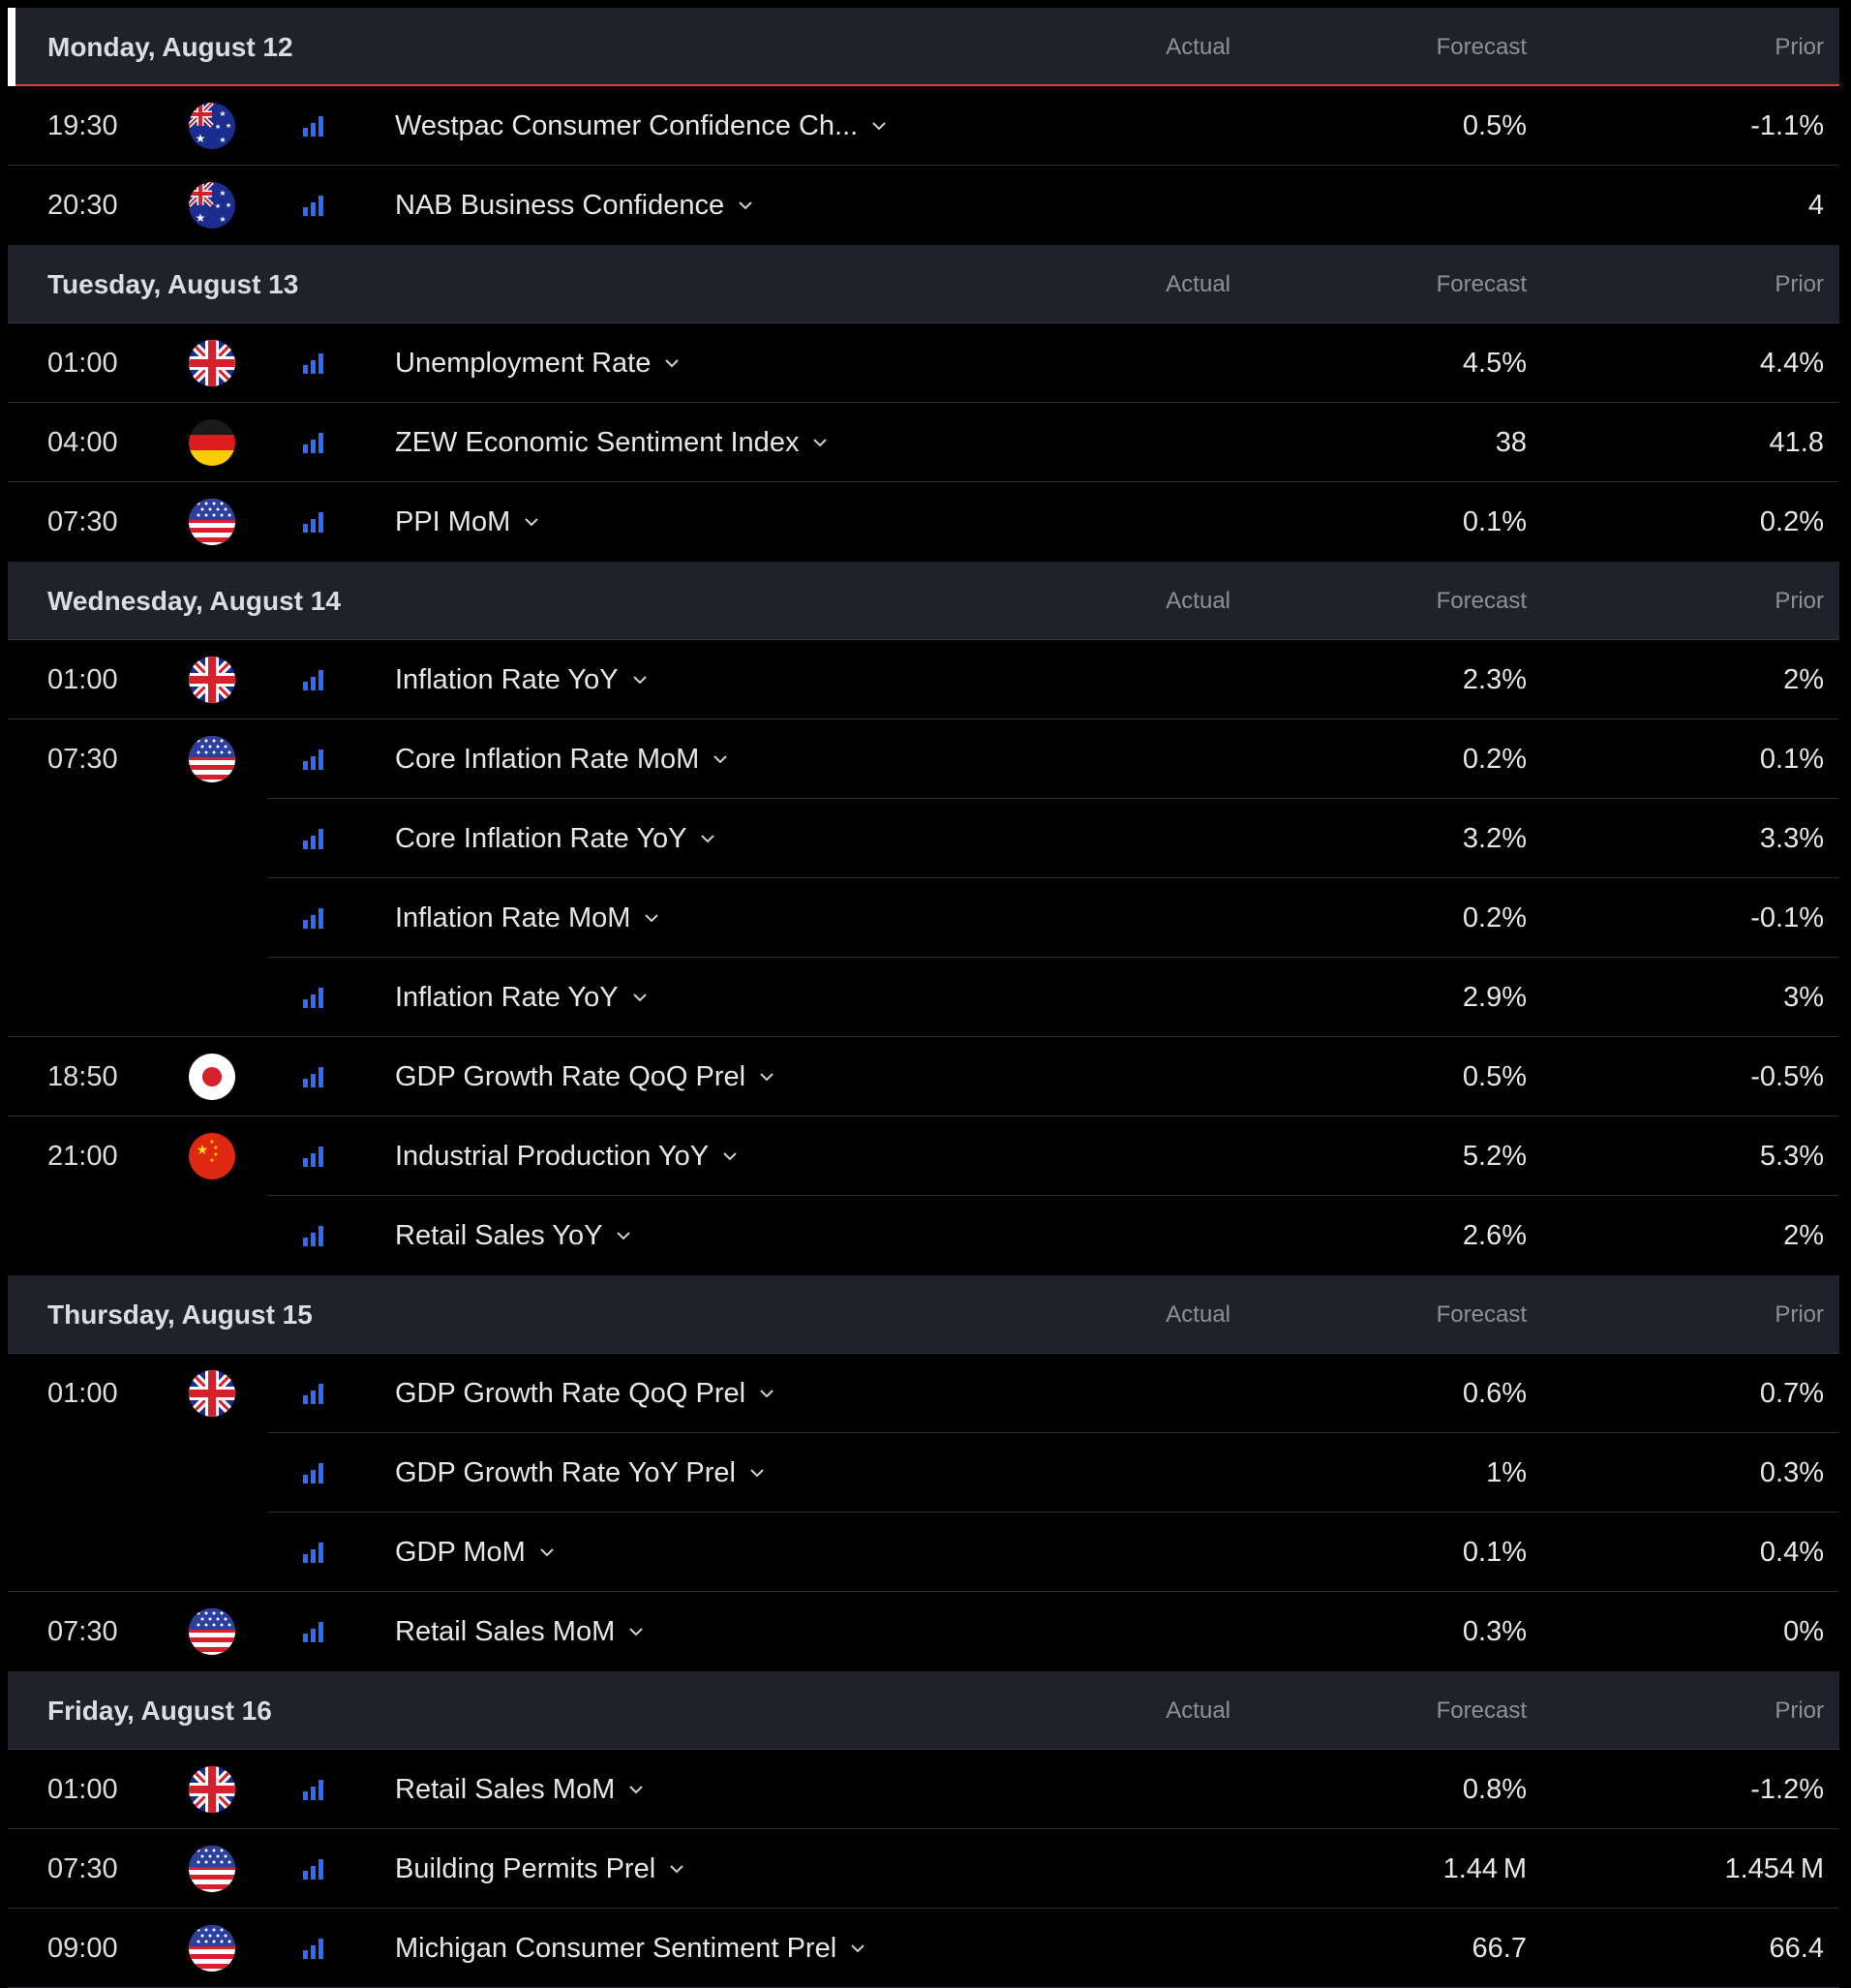 The height and width of the screenshot is (1988, 1851). Describe the element at coordinates (460, 1552) in the screenshot. I see `event-name-text: GDP MoM` at that location.